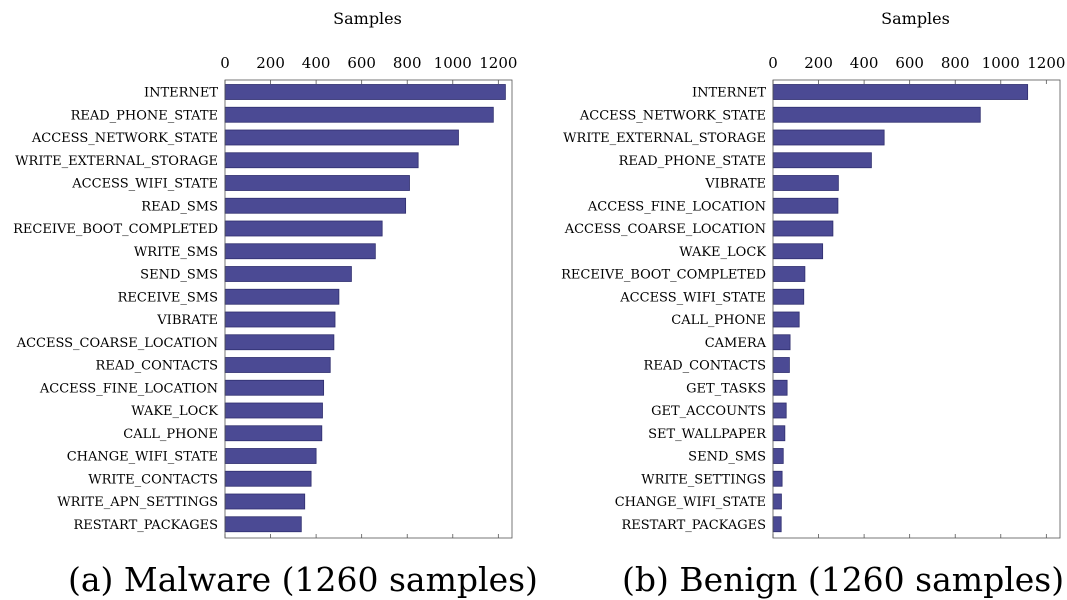 The image size is (1067, 600). What do you see at coordinates (780, 387) in the screenshot?
I see `bar-get-tasks` at bounding box center [780, 387].